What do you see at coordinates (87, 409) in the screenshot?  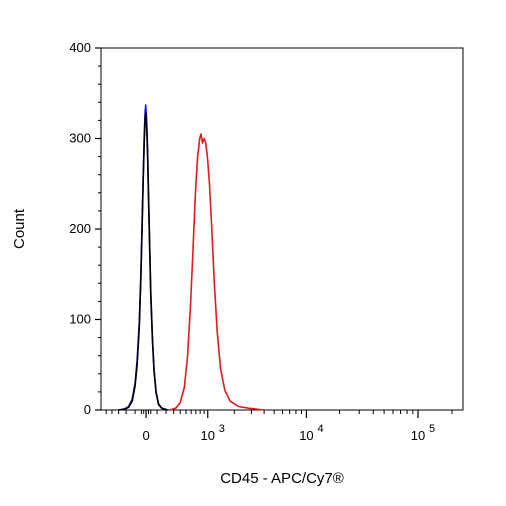 I see `y-tick-label: 0` at bounding box center [87, 409].